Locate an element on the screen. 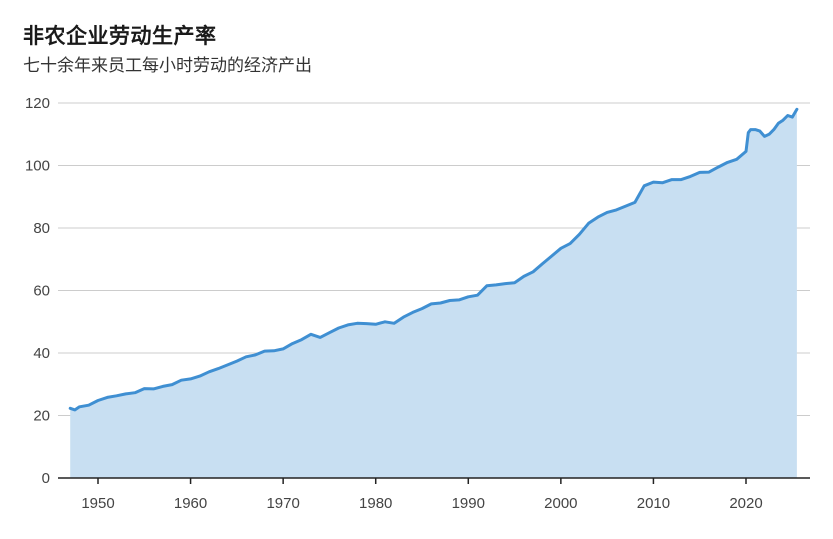 This screenshot has height=539, width=833. y-tick-label: 40 is located at coordinates (41, 353).